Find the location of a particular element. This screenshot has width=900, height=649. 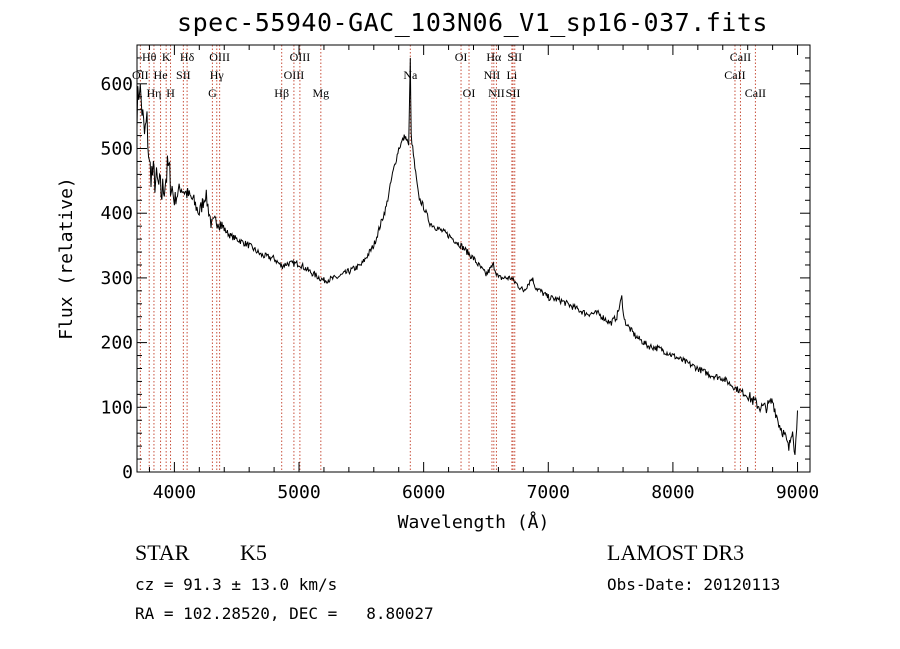

y-tick-label: 0 is located at coordinates (127, 472).